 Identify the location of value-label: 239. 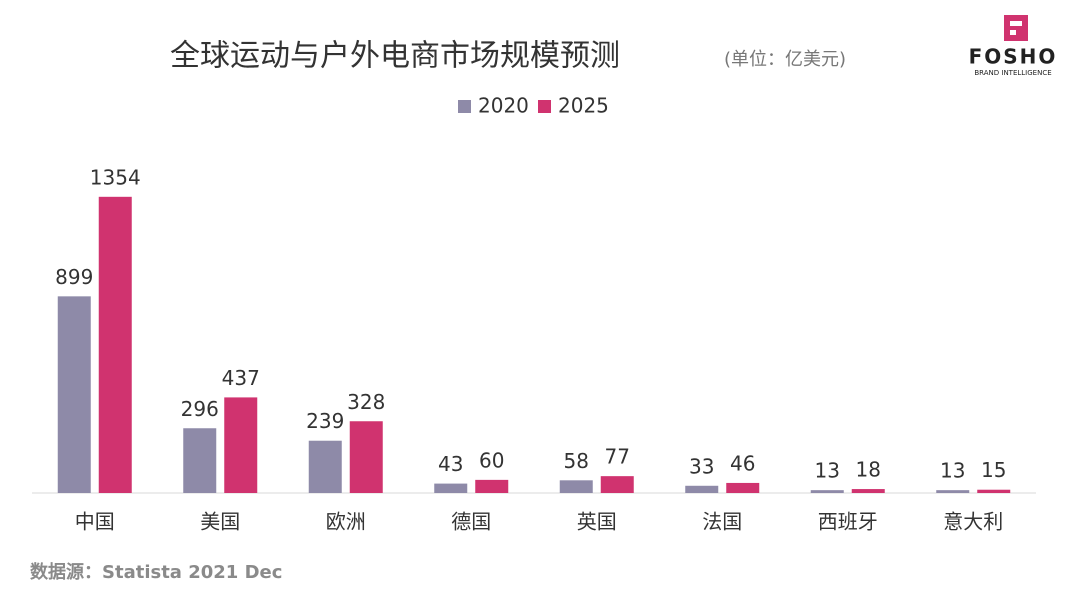
(325, 421).